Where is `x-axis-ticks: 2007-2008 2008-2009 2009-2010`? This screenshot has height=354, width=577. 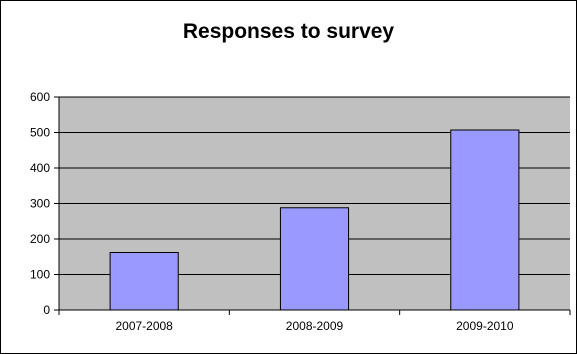 x-axis-ticks: 2007-2008 2008-2009 2009-2010 is located at coordinates (314, 321).